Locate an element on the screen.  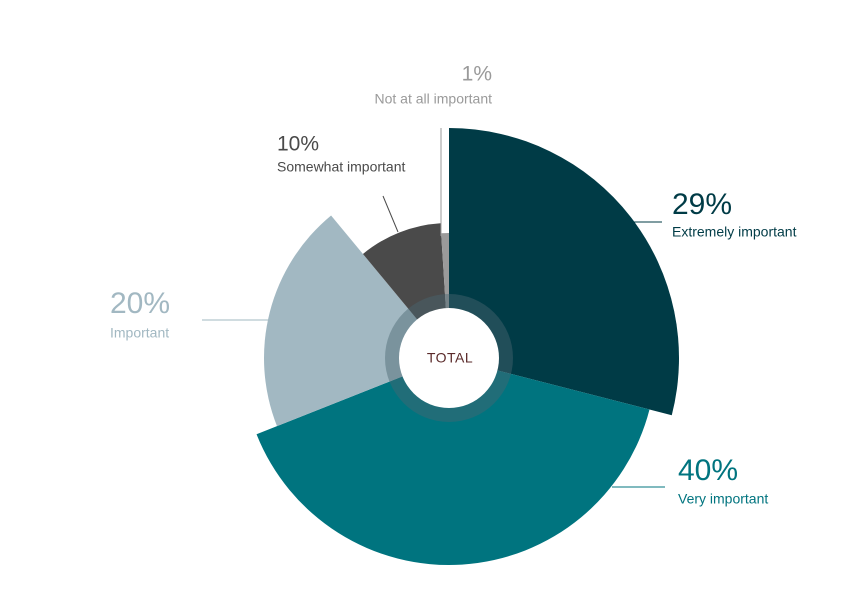
leader-line is located at coordinates (390, 214).